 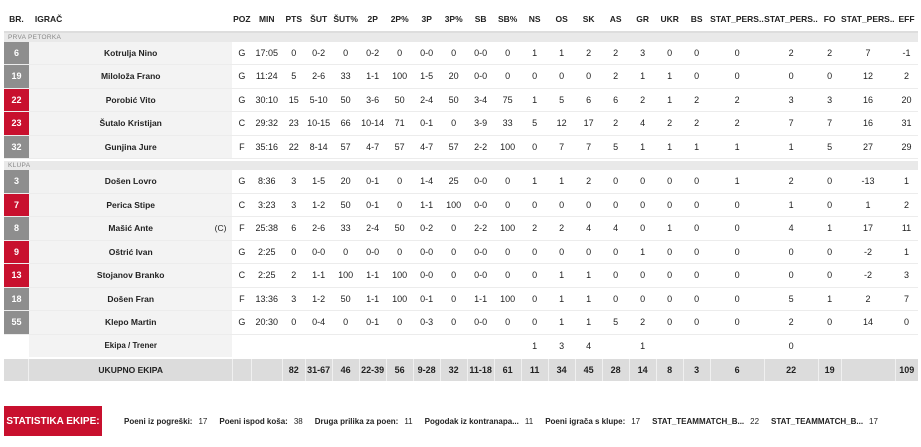 I want to click on column-header: 3P, so click(x=427, y=20).